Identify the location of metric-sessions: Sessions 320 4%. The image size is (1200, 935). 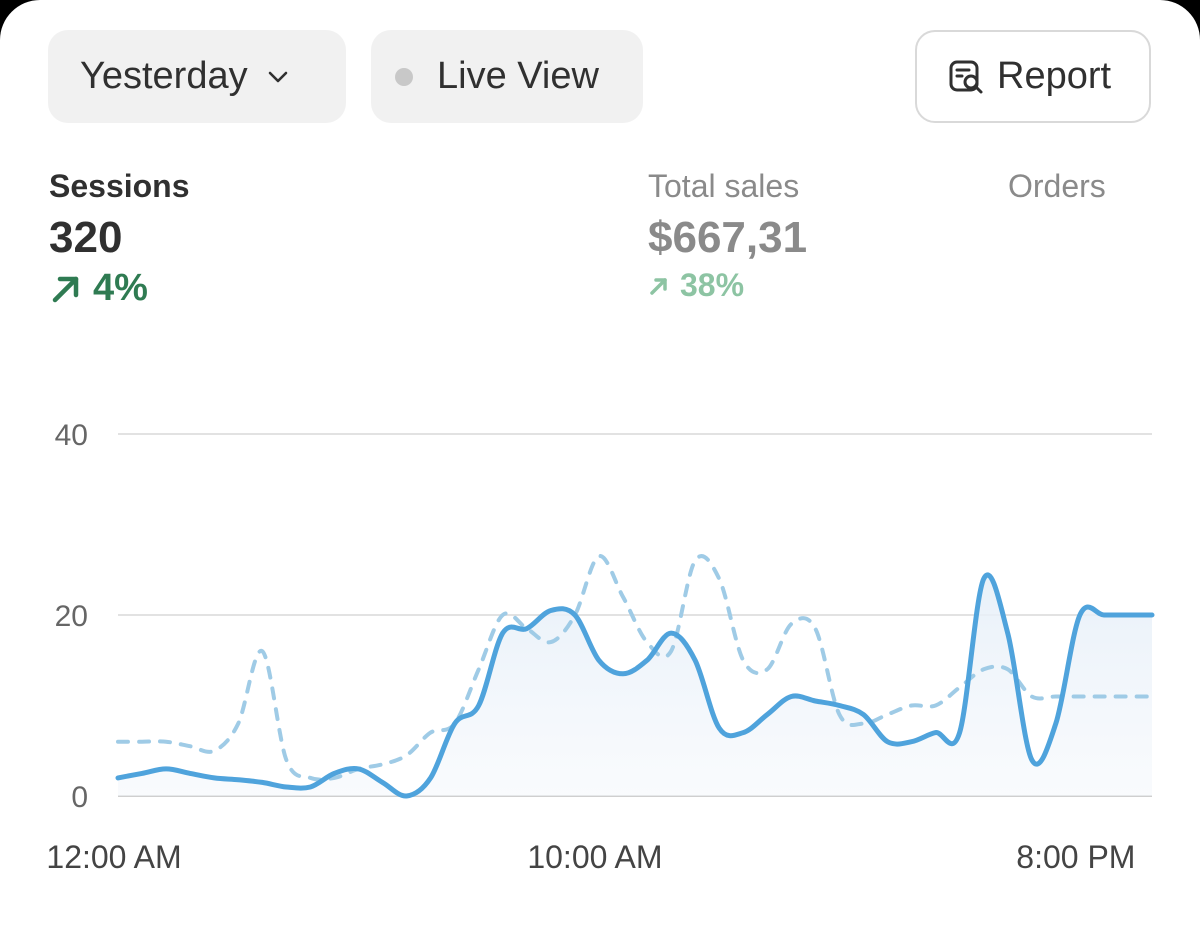
(119, 239).